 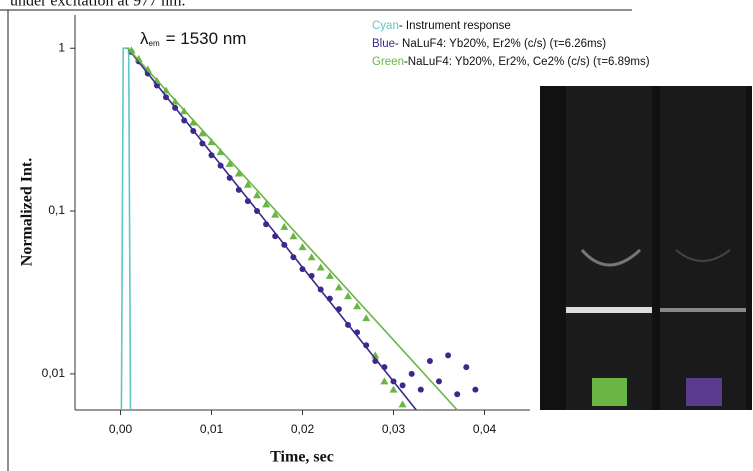 I want to click on x-axis-title: Time, sec, so click(x=302, y=457).